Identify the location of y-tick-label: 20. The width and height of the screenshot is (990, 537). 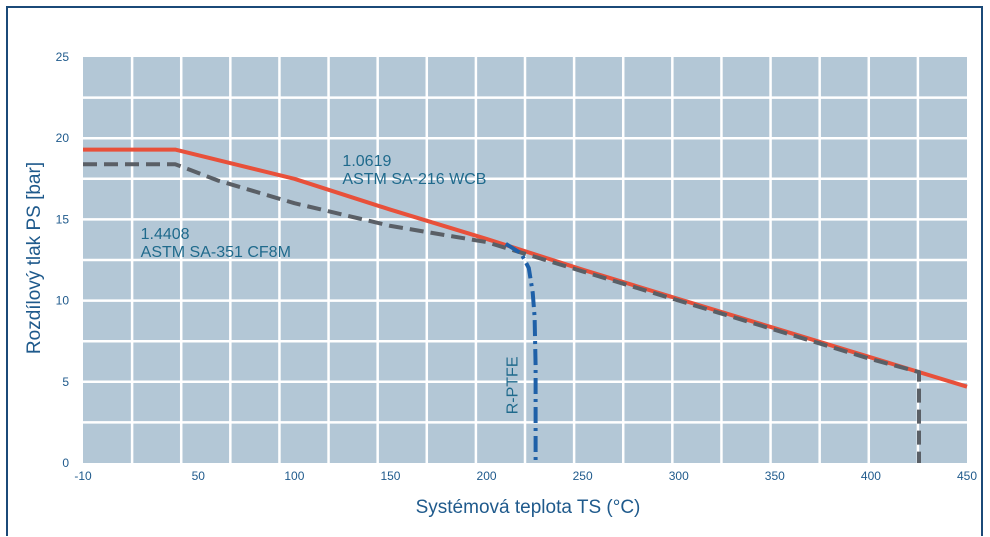
(63, 138).